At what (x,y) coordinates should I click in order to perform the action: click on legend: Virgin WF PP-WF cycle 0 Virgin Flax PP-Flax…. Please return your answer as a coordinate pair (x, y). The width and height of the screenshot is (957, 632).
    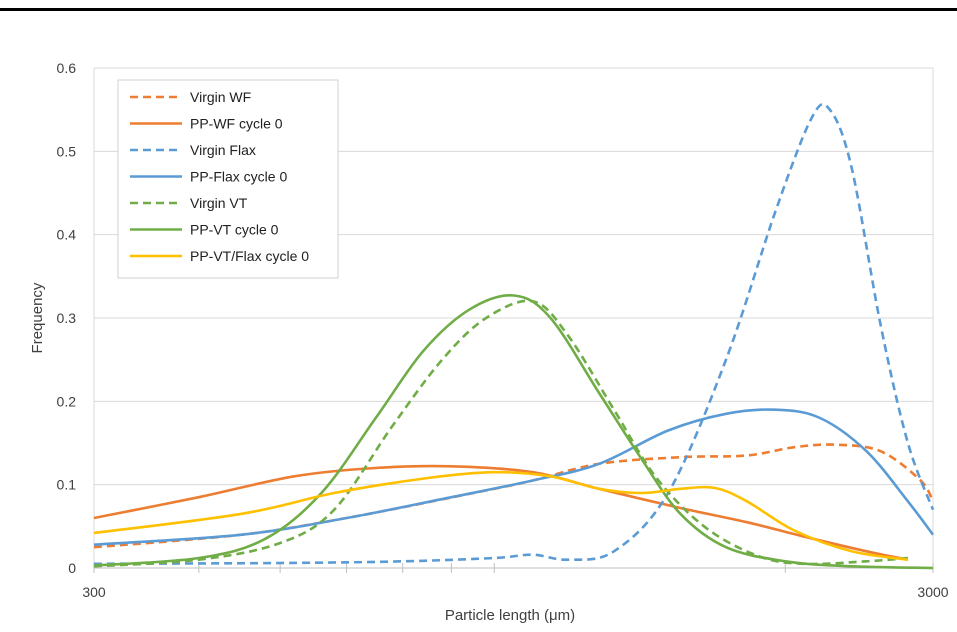
    Looking at the image, I should click on (228, 179).